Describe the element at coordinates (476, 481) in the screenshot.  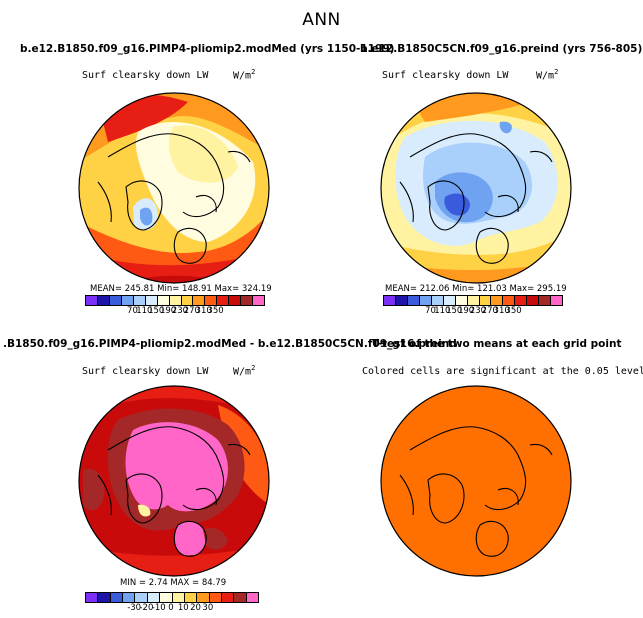
I see `panel-4-polar-map` at that location.